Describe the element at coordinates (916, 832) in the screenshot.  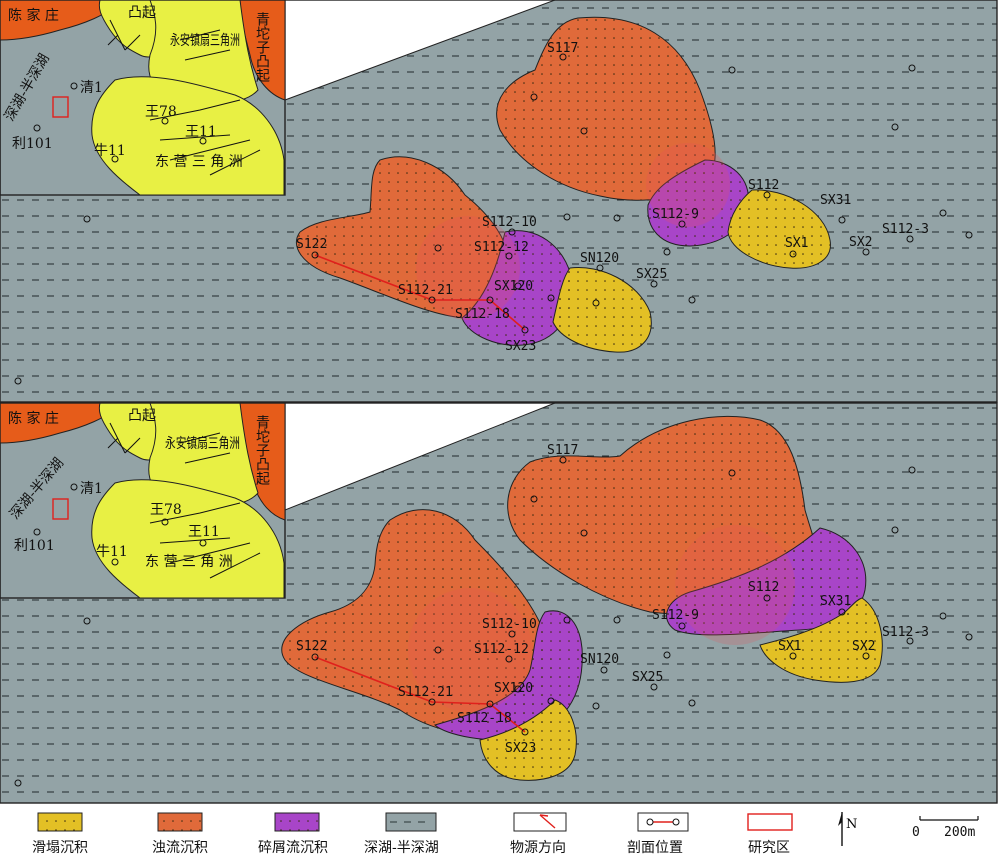
I see `scale-zero: 0` at that location.